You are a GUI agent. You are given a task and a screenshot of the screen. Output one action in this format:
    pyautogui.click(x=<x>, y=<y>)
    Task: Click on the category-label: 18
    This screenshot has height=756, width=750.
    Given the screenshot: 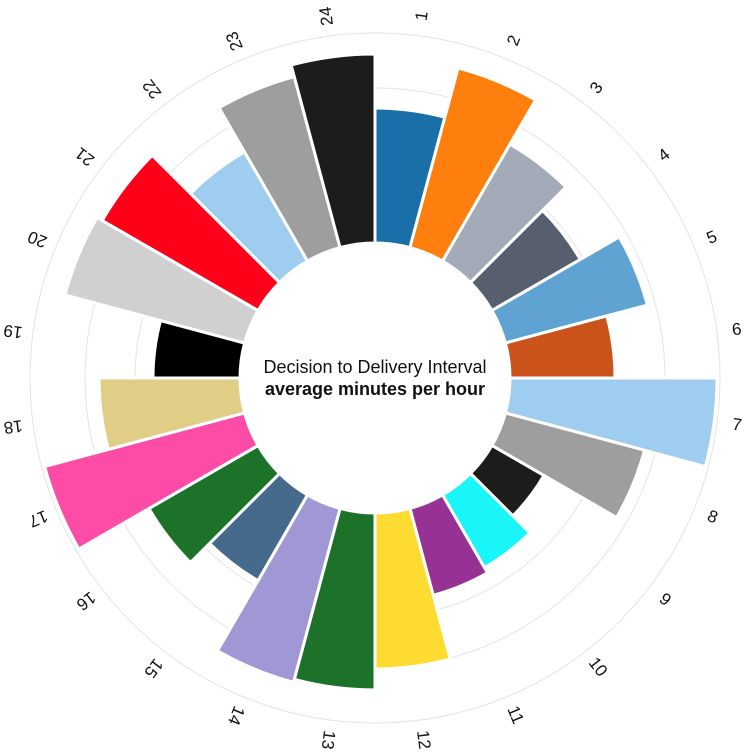 What is the action you would take?
    pyautogui.click(x=13, y=426)
    